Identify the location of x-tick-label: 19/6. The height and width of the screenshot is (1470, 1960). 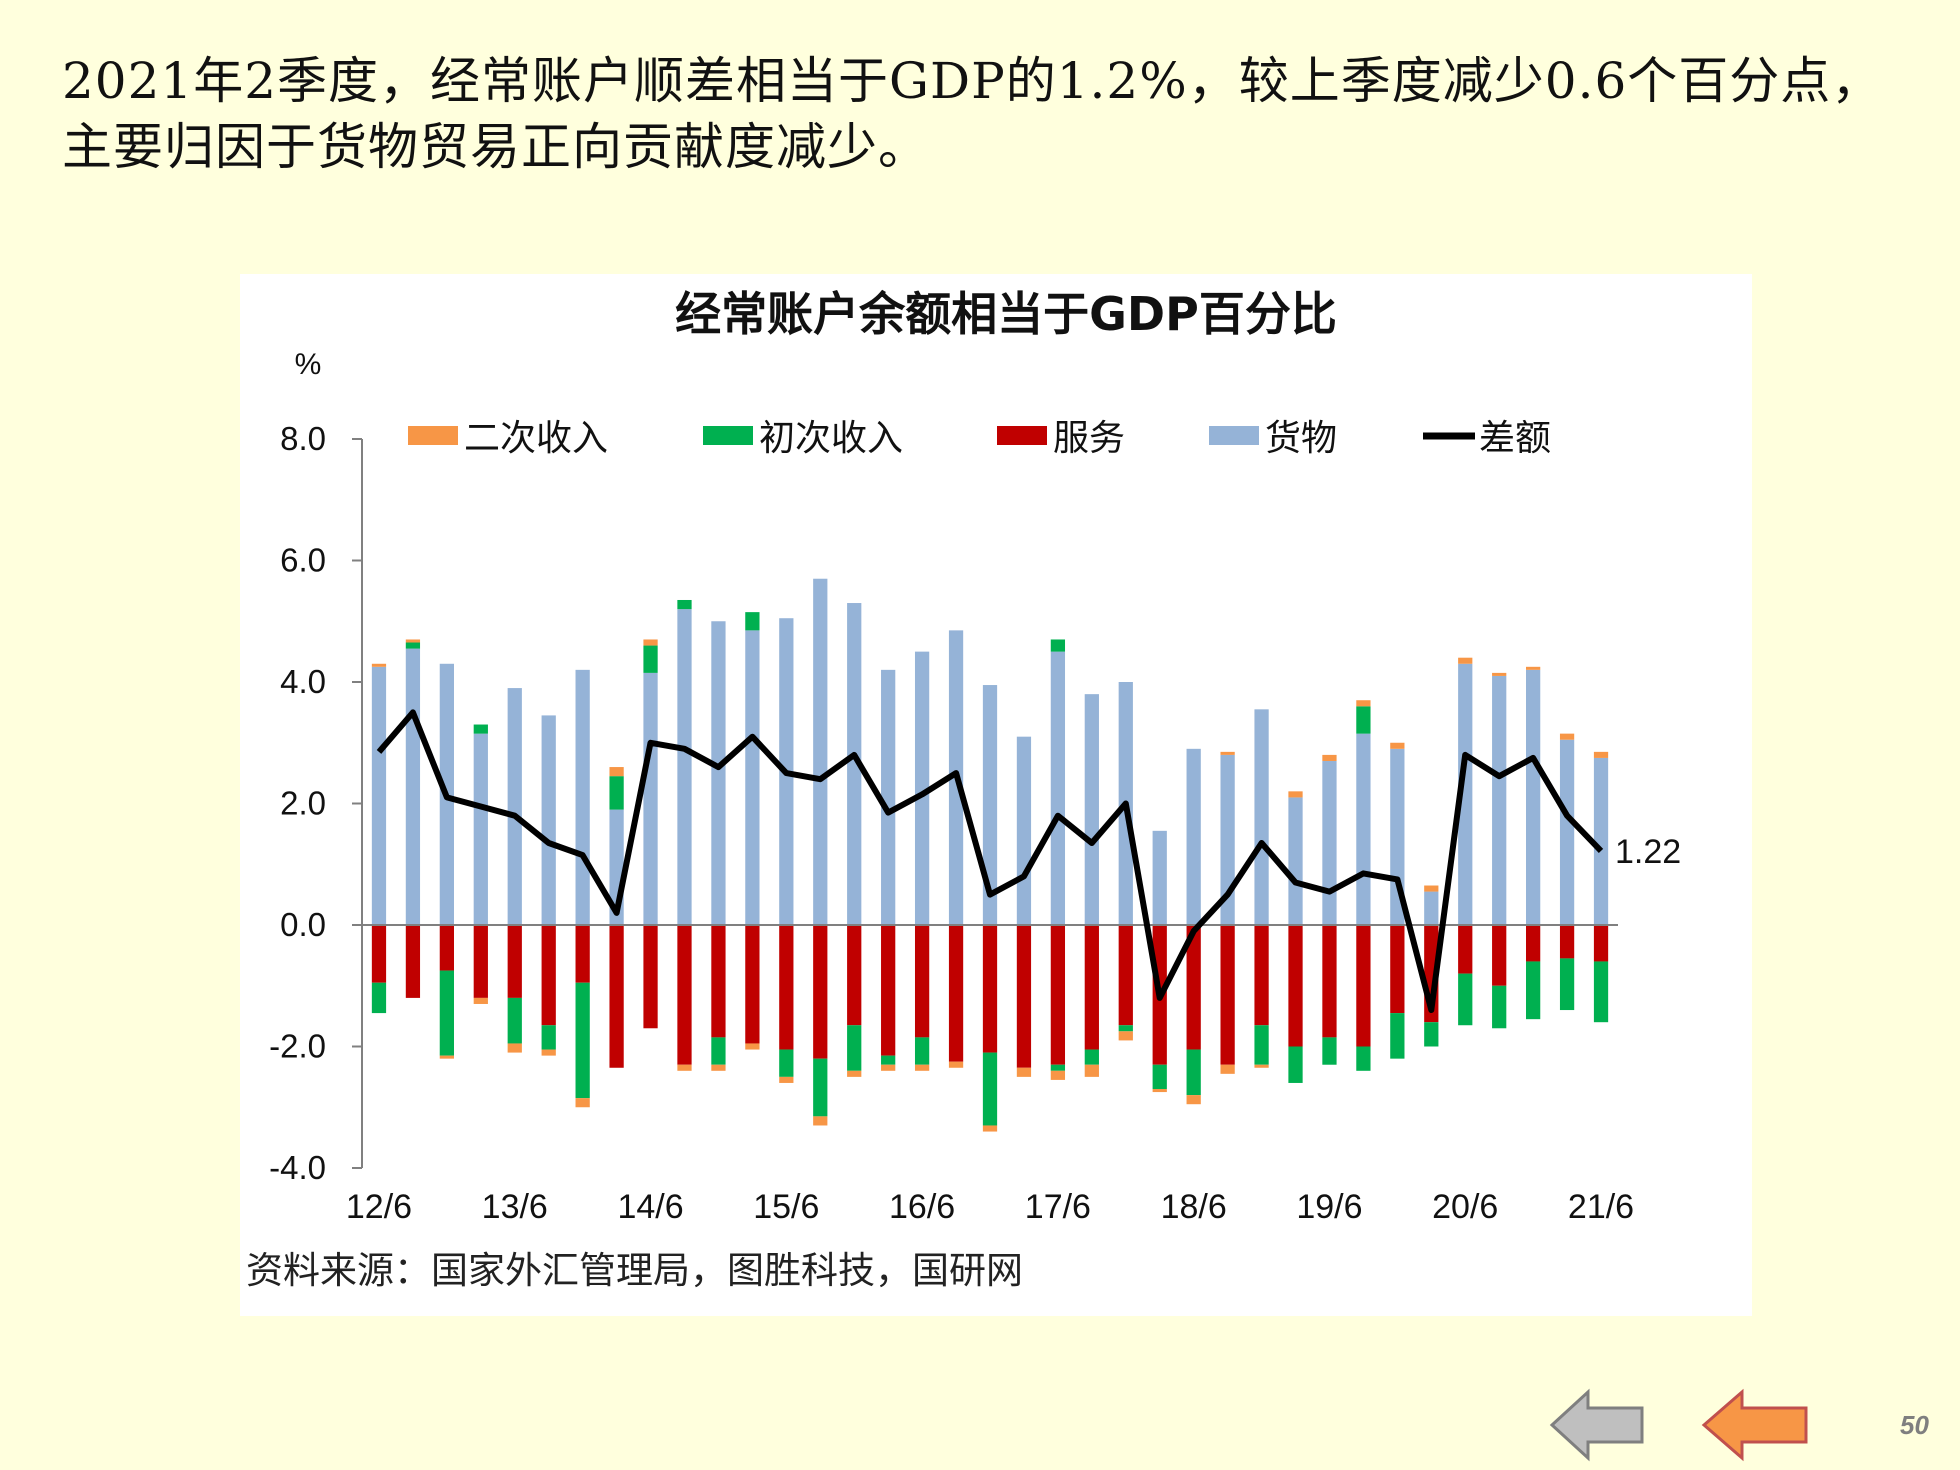
(1329, 1207).